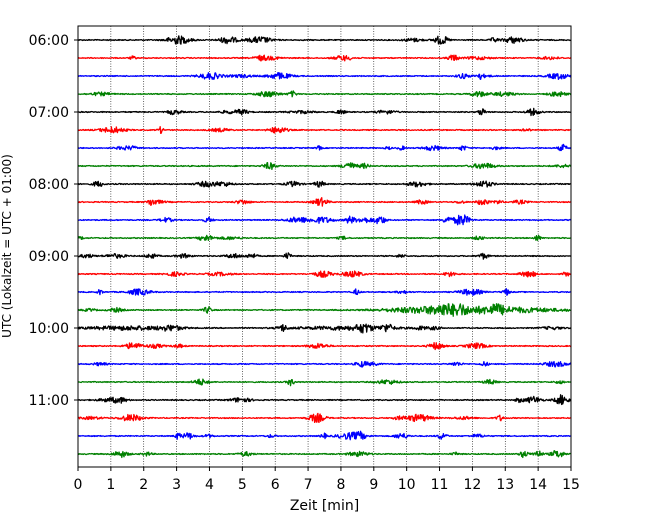  I want to click on y-axis: 06:00 07:00 08:00 09:00 10:00 11:00, so click(53, 221).